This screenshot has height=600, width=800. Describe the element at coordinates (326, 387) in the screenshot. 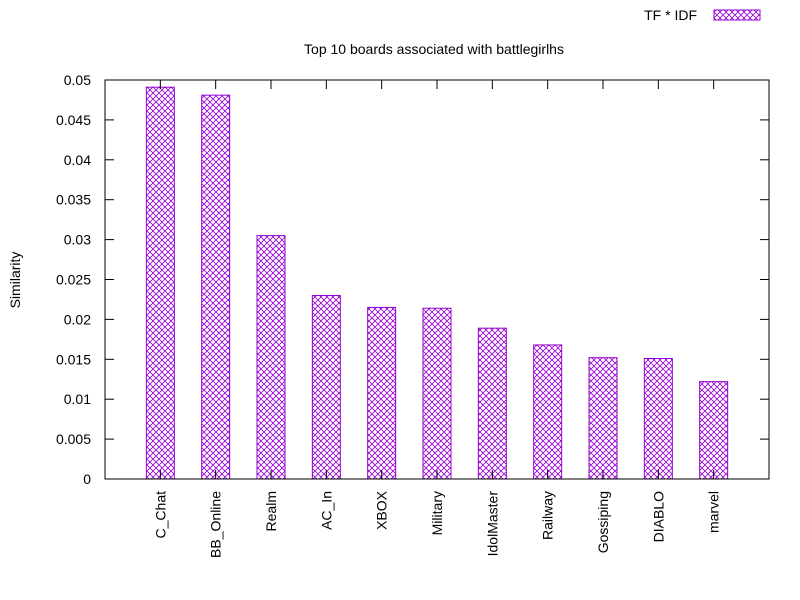

I see `bar-ac-in` at that location.